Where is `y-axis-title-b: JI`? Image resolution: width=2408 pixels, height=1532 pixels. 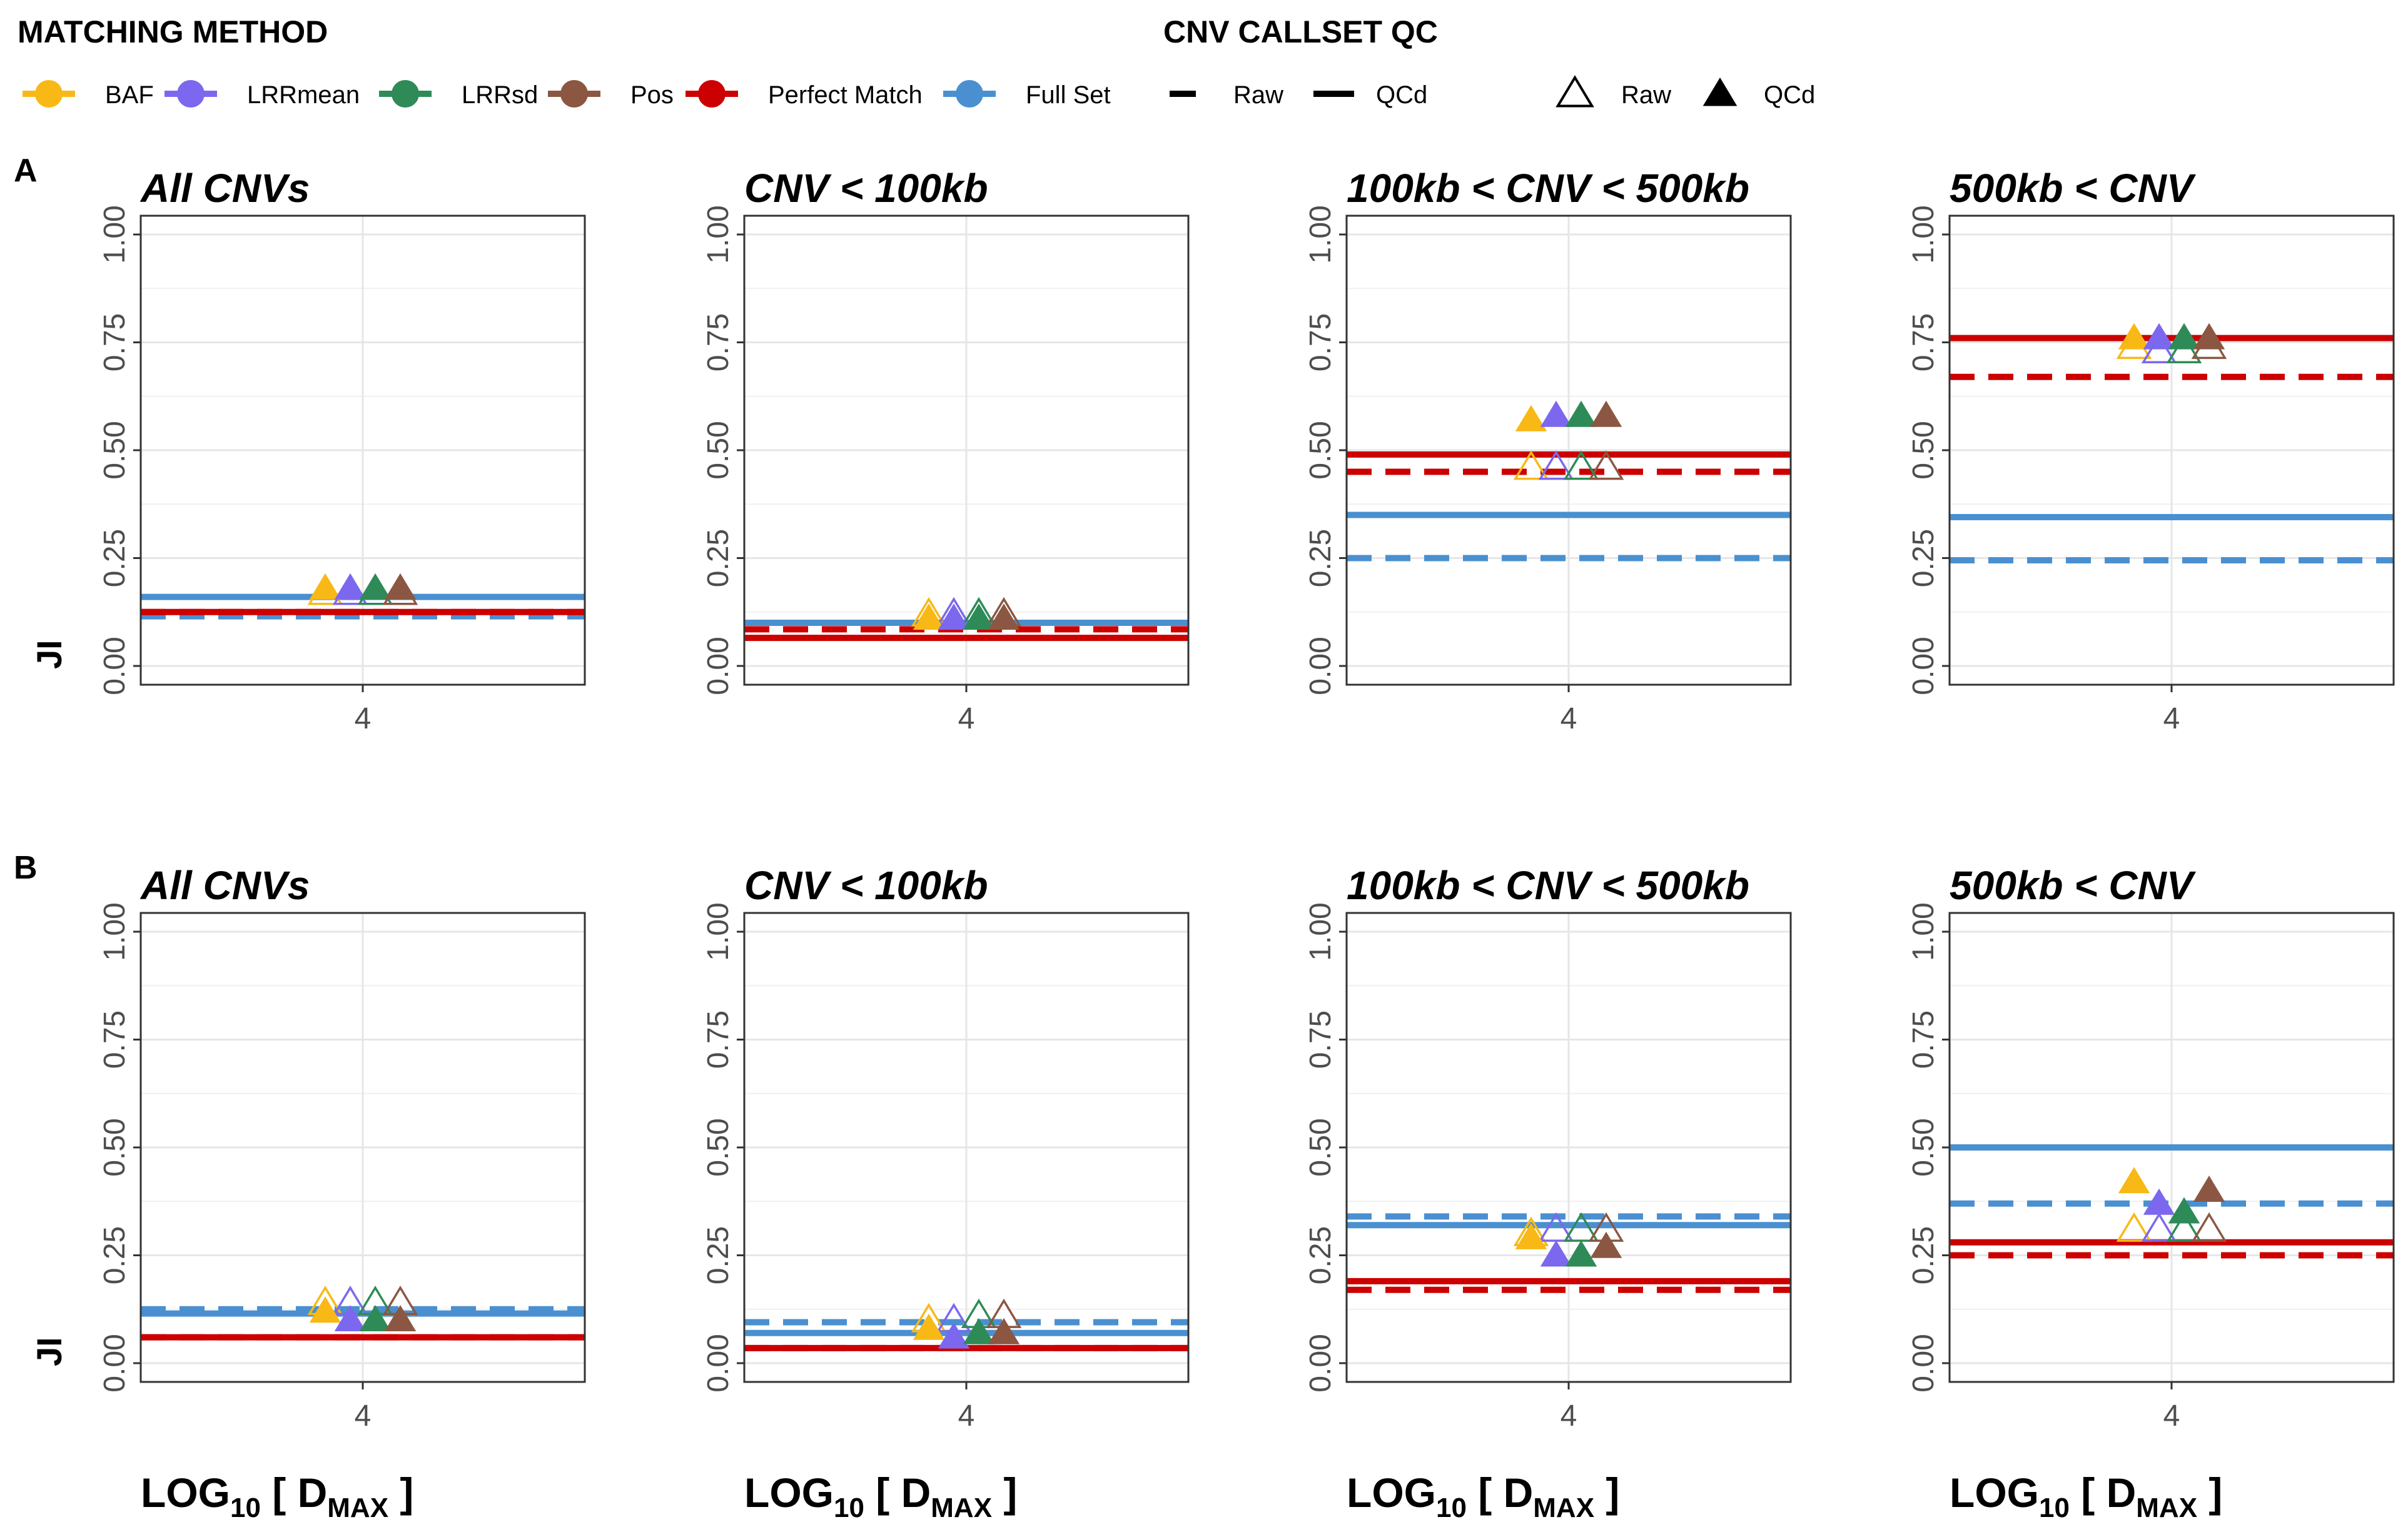
y-axis-title-b: JI is located at coordinates (49, 1351).